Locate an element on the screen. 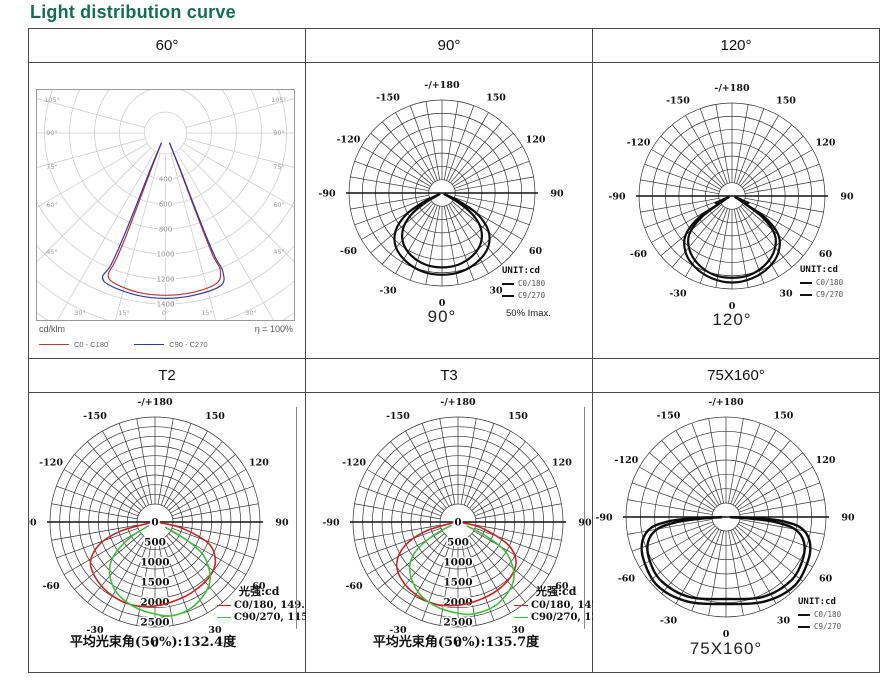  polar-chart-90: -/+180 150 120 90 60 30 0 -30 -60 -90 -120 -150 is located at coordinates (441, 194).